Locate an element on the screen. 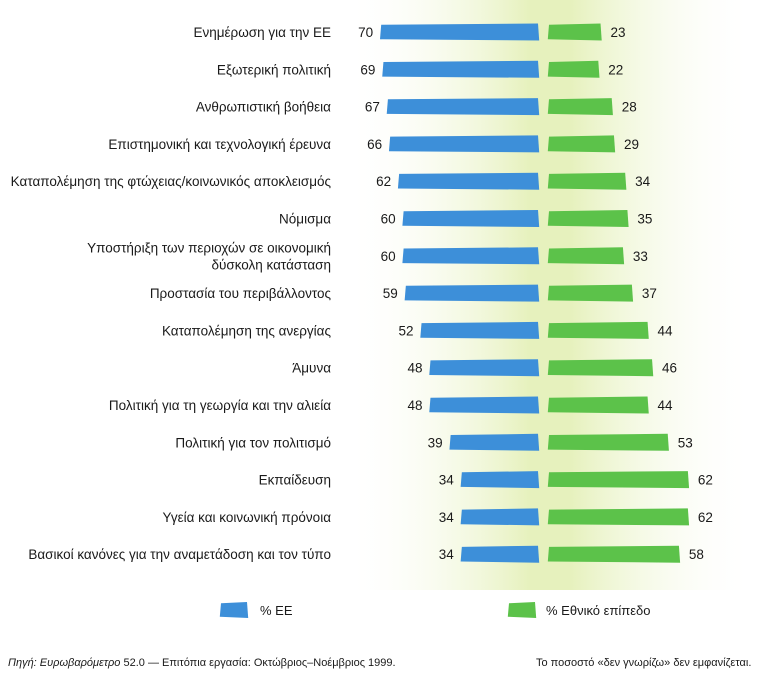 The image size is (777, 683). value-label-national: 35 is located at coordinates (644, 219).